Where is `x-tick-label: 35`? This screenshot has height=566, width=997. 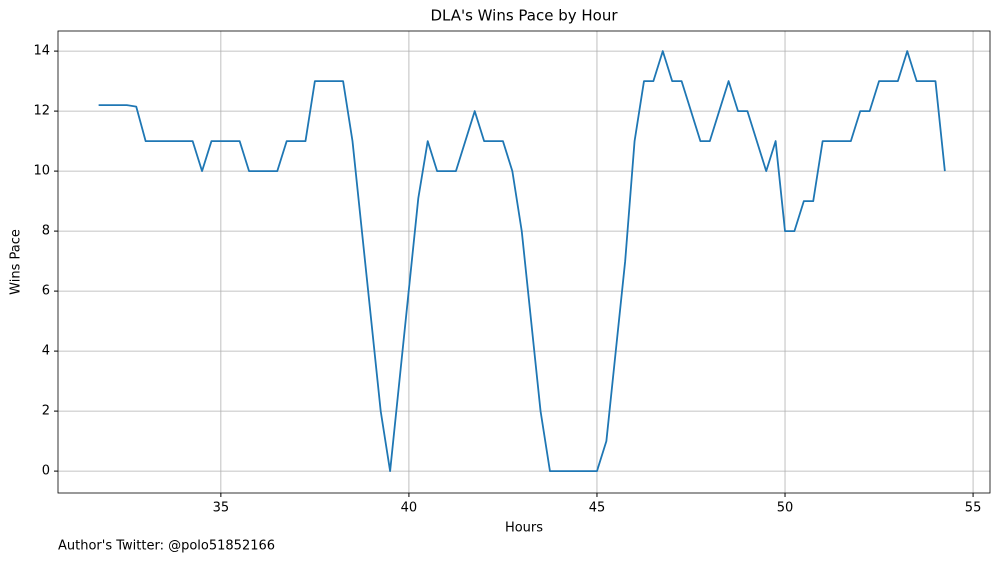 x-tick-label: 35 is located at coordinates (221, 508).